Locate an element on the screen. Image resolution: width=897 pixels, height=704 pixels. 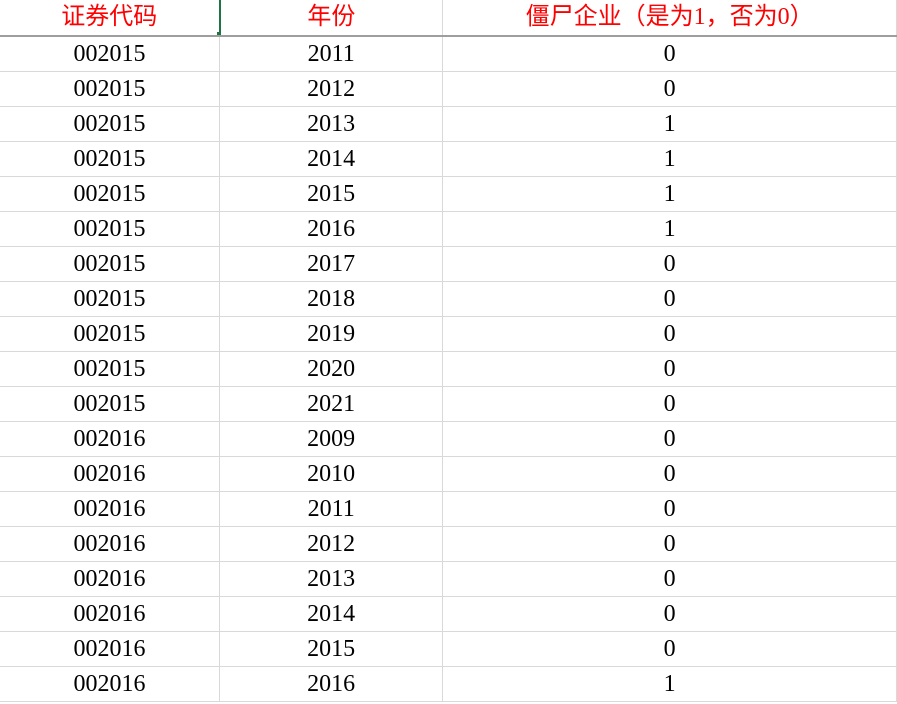
table-row: 002016 2010 0 is located at coordinates (448, 474).